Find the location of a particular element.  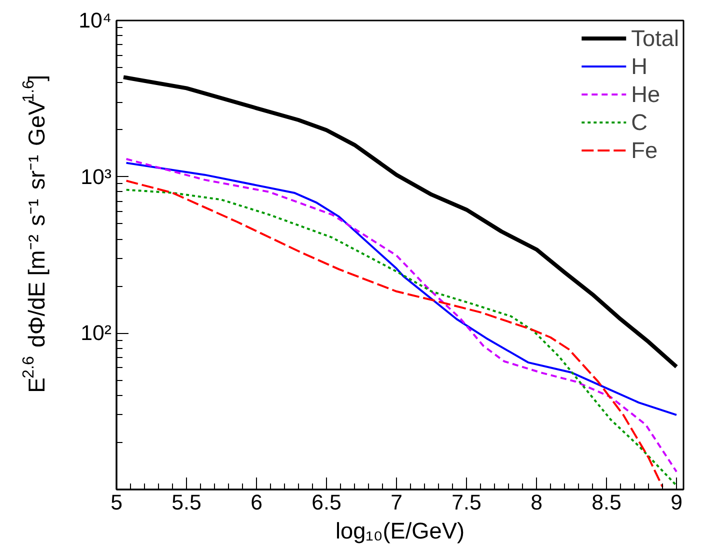

x-tick-label: 8 is located at coordinates (536, 502).